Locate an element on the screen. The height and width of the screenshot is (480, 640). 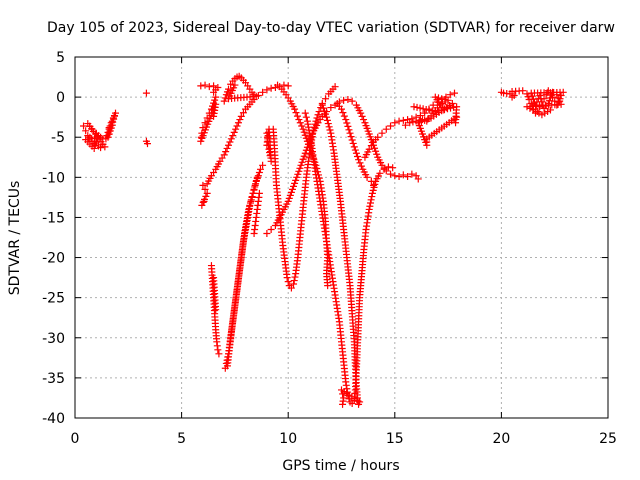
y-tick-label: -25 is located at coordinates (53, 299).